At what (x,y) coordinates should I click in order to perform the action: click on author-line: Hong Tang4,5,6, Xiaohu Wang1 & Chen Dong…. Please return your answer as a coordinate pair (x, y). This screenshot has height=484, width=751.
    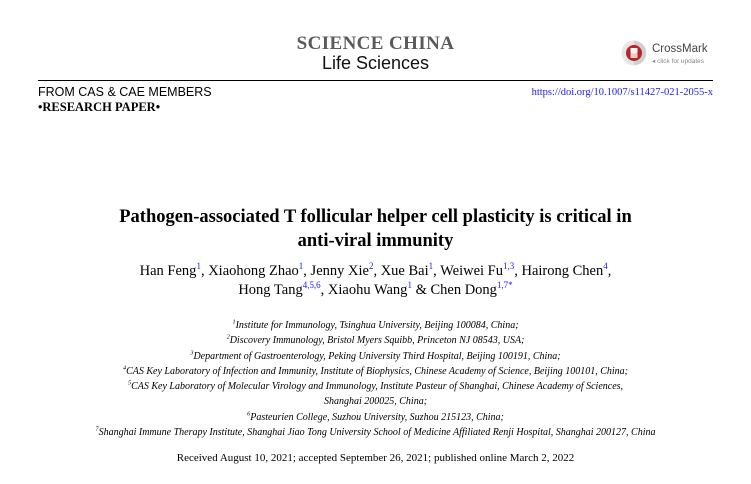
    Looking at the image, I should click on (375, 290).